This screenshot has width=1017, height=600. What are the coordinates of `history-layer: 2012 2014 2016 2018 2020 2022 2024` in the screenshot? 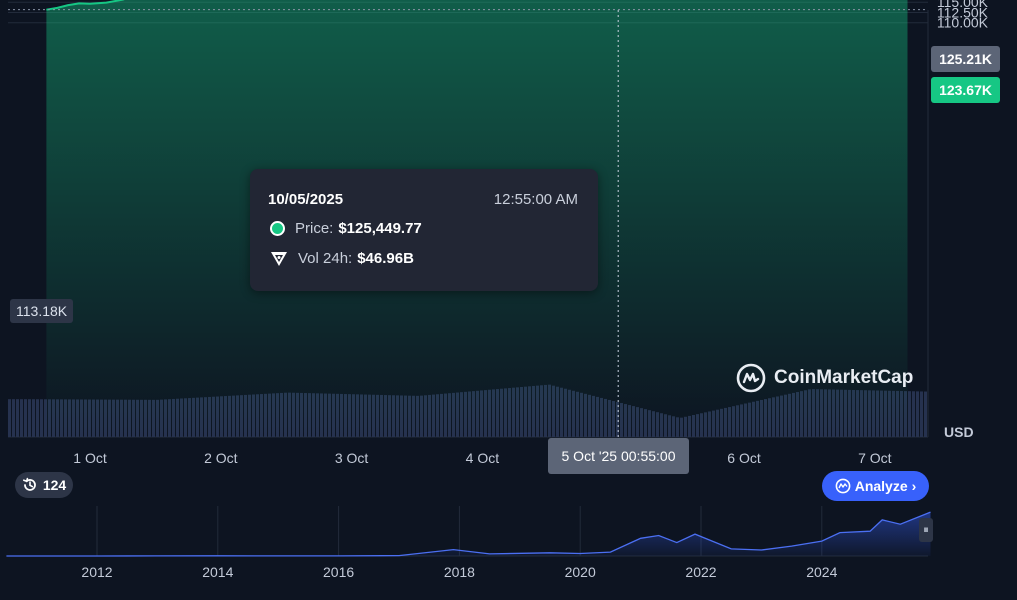 It's located at (468, 543).